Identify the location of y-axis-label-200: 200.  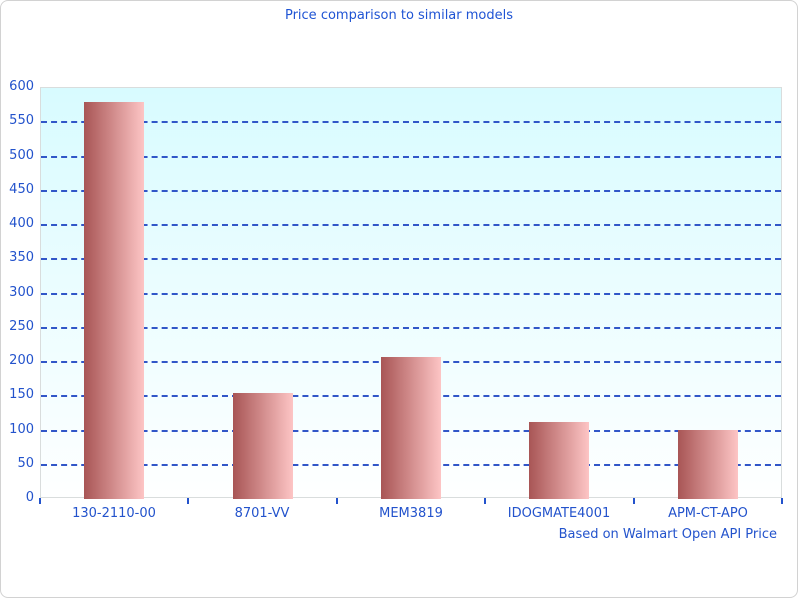
(21, 360).